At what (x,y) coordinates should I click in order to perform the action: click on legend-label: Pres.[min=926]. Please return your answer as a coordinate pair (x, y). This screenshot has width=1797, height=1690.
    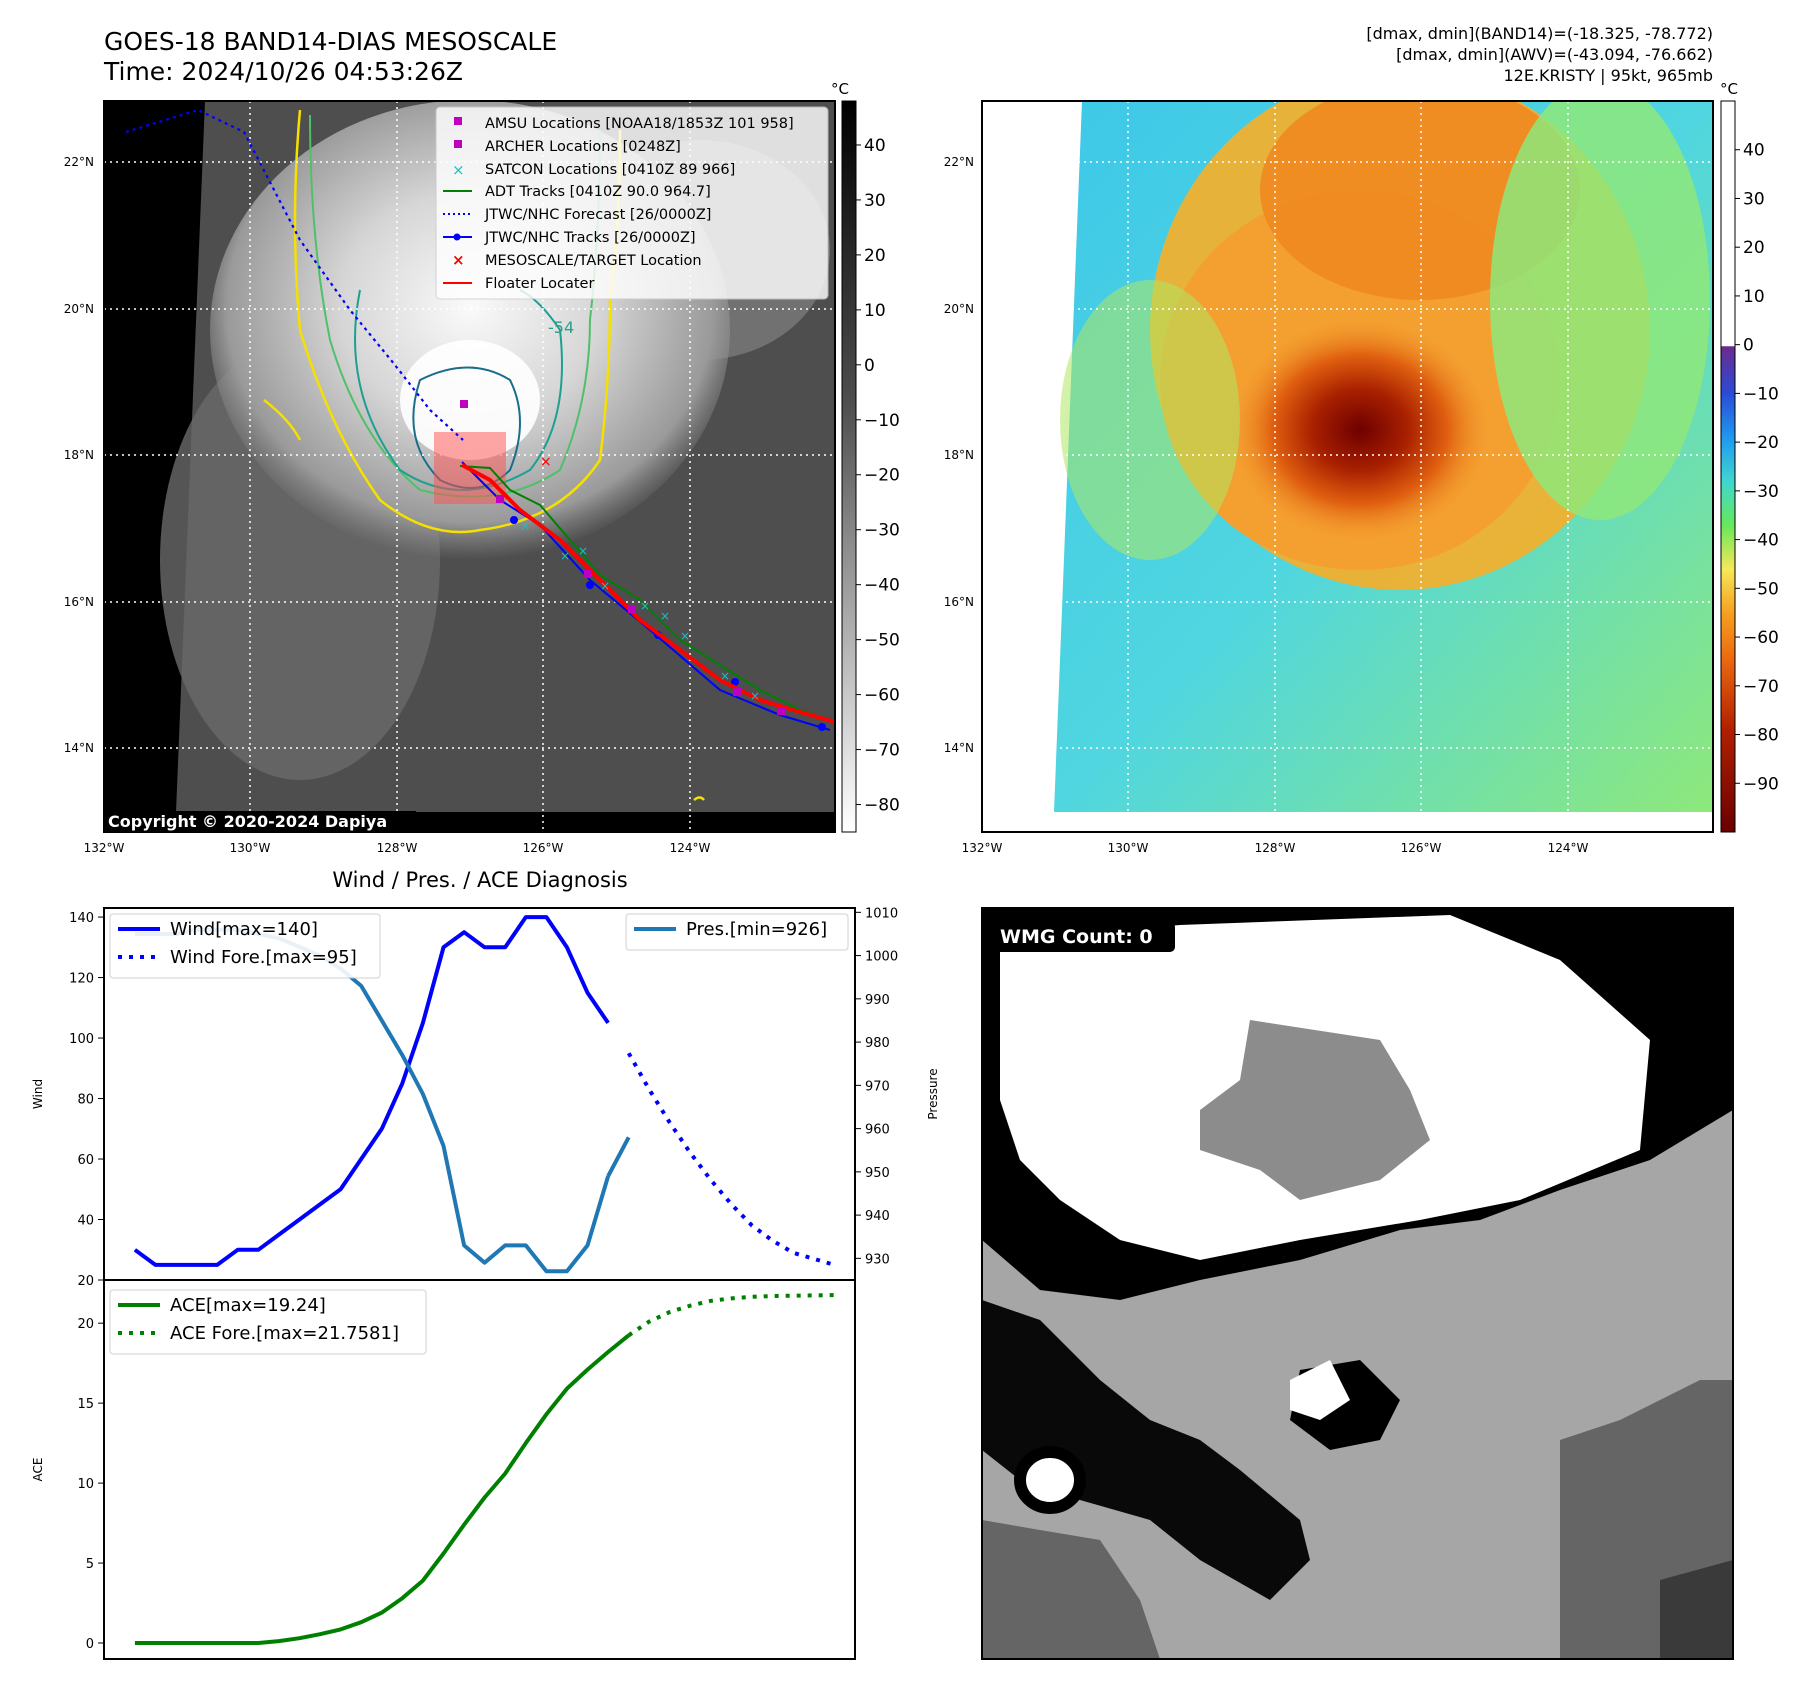
    Looking at the image, I should click on (756, 929).